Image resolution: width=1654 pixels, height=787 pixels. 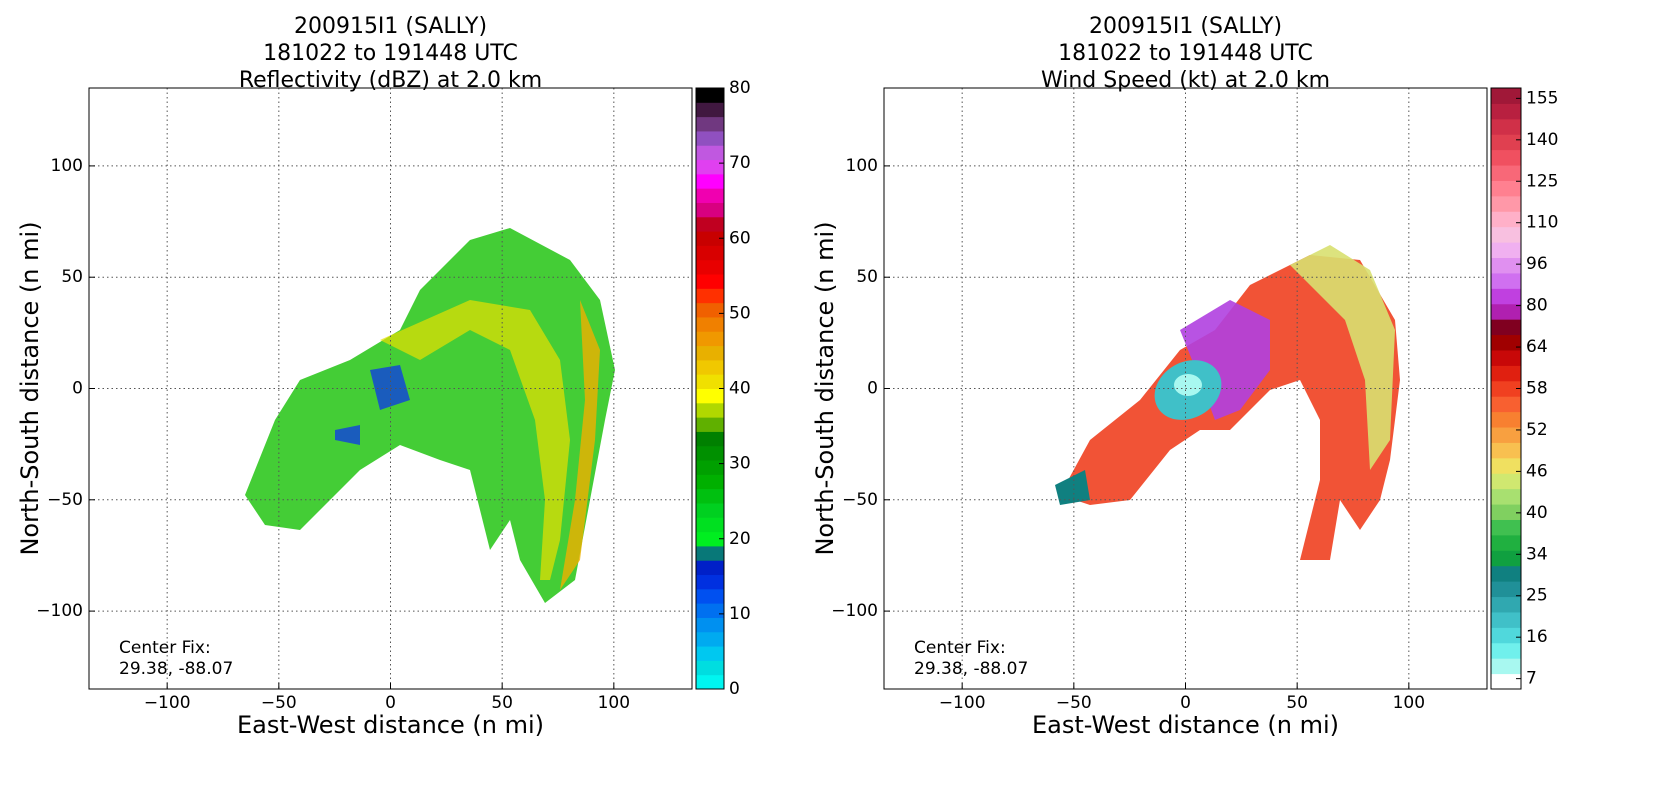 What do you see at coordinates (502, 703) in the screenshot?
I see `x-tick-label: 50` at bounding box center [502, 703].